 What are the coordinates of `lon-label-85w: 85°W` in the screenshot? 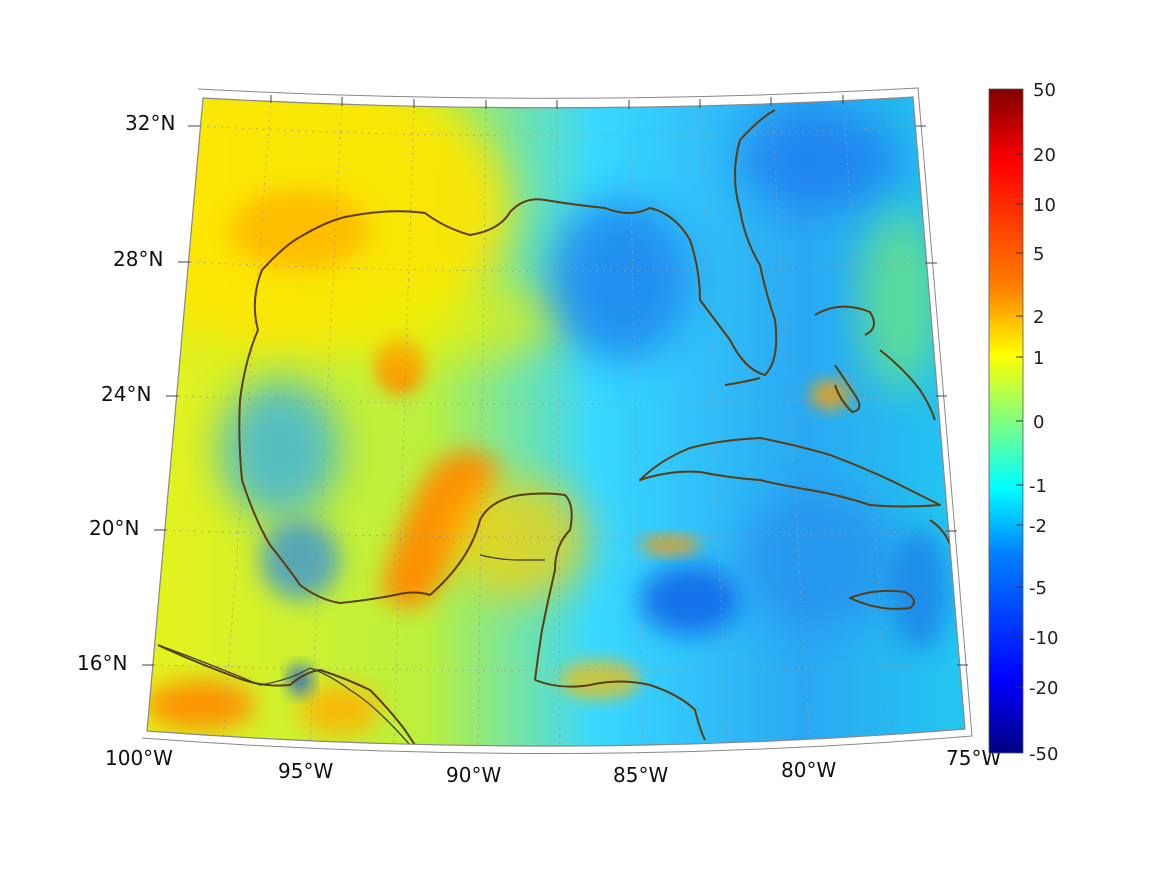 It's located at (640, 775).